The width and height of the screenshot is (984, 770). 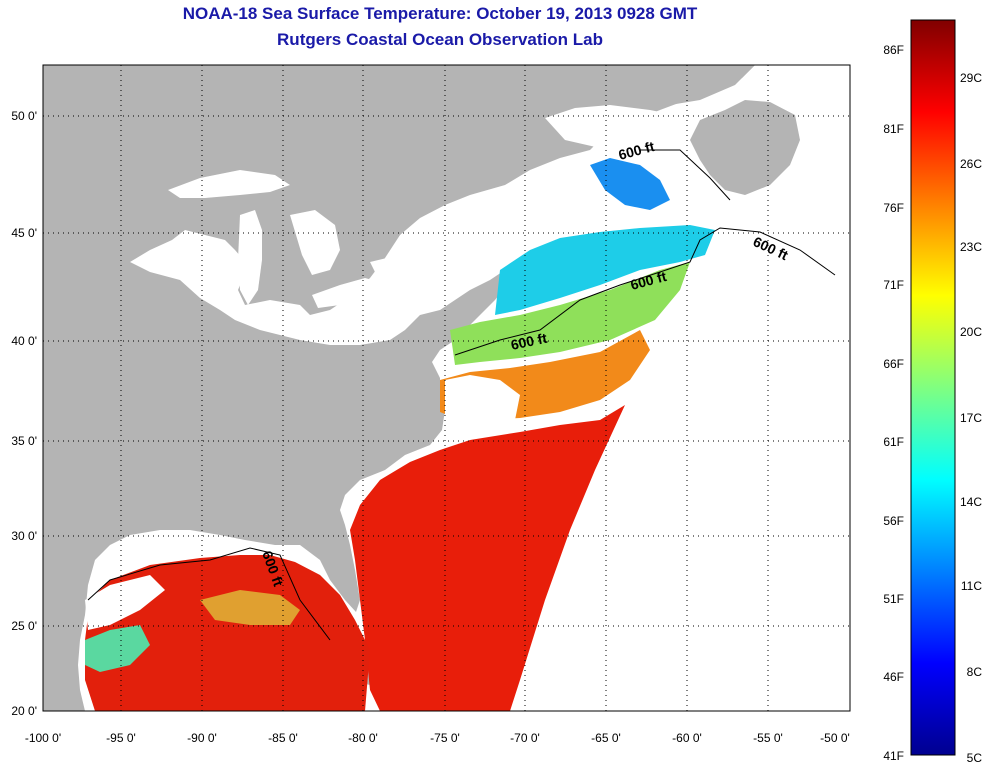 What do you see at coordinates (121, 738) in the screenshot?
I see `lon-label: -95 0'` at bounding box center [121, 738].